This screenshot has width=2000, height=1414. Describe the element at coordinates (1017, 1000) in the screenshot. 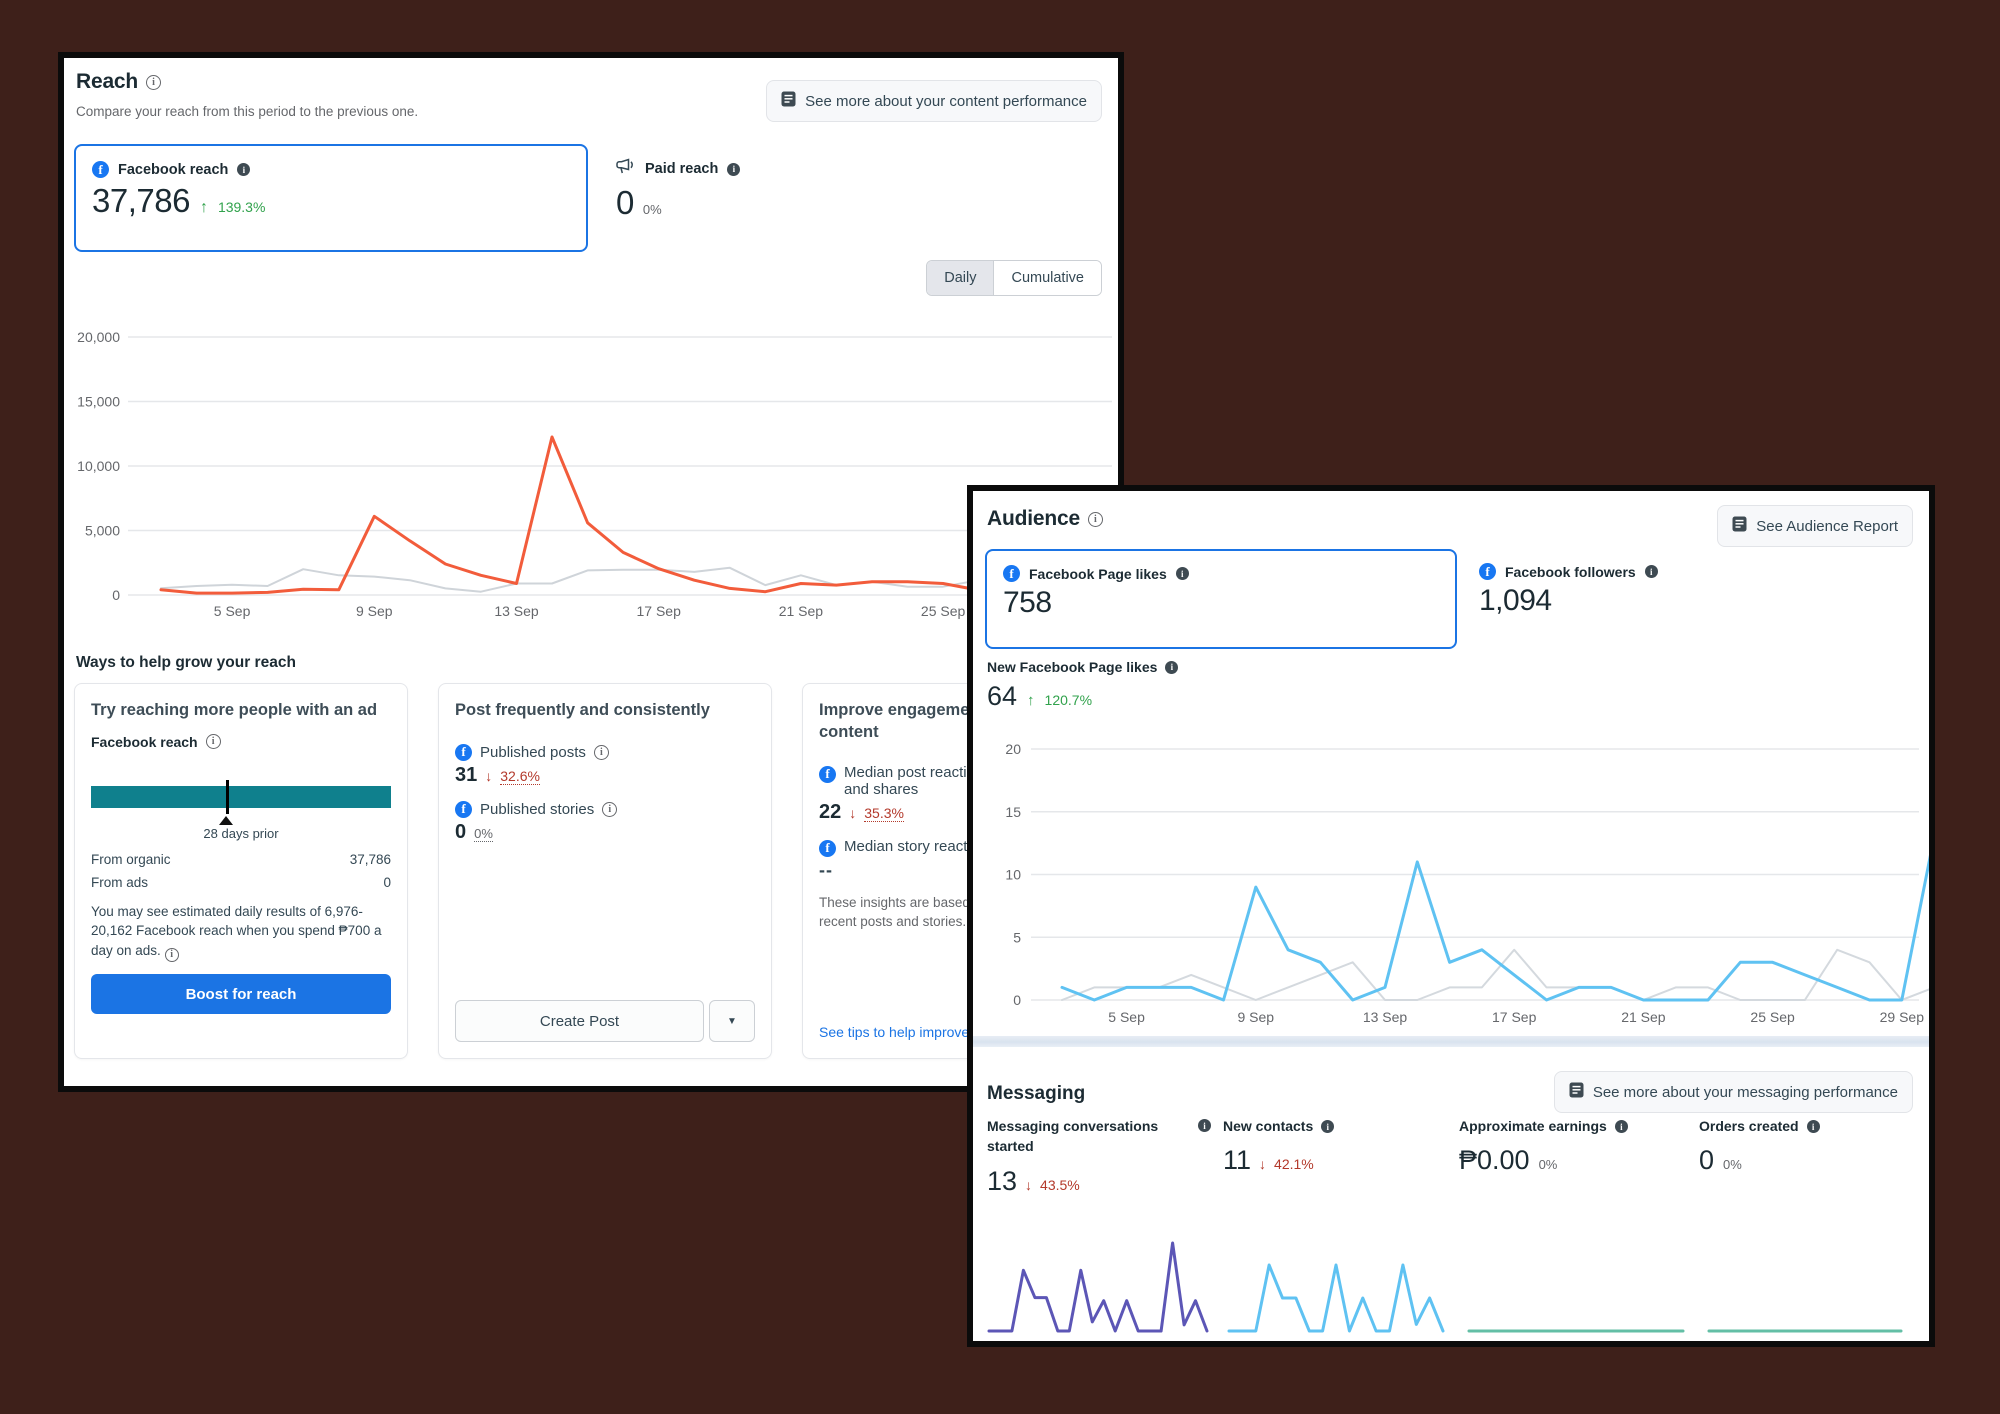

I see `svg-text: 0` at that location.